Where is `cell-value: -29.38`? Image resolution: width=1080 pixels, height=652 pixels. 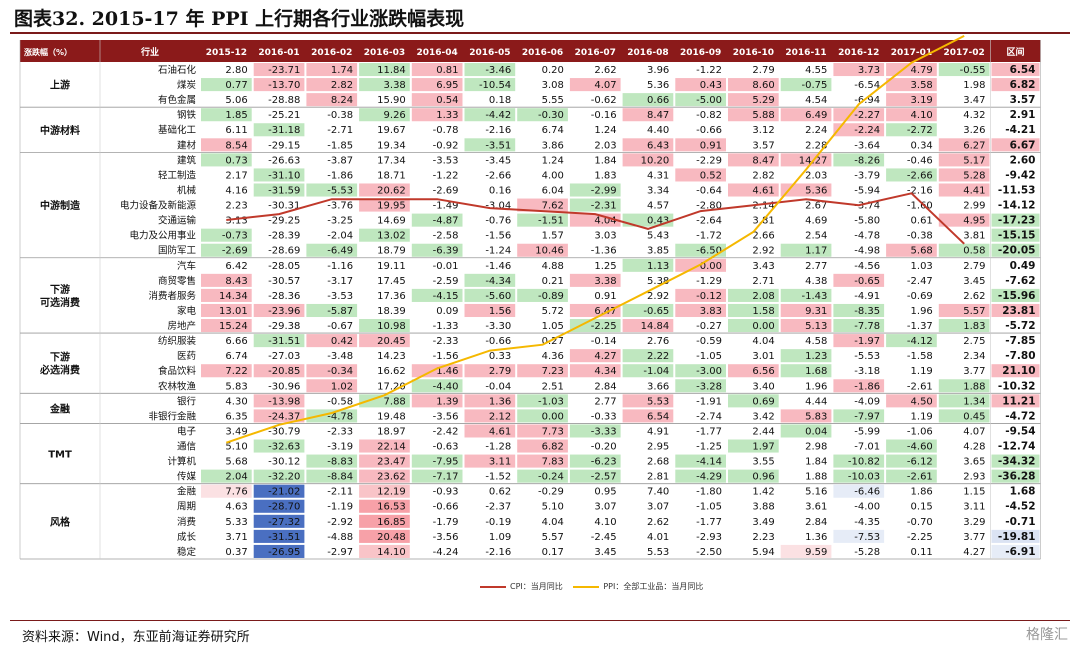 cell-value: -29.38 is located at coordinates (284, 326).